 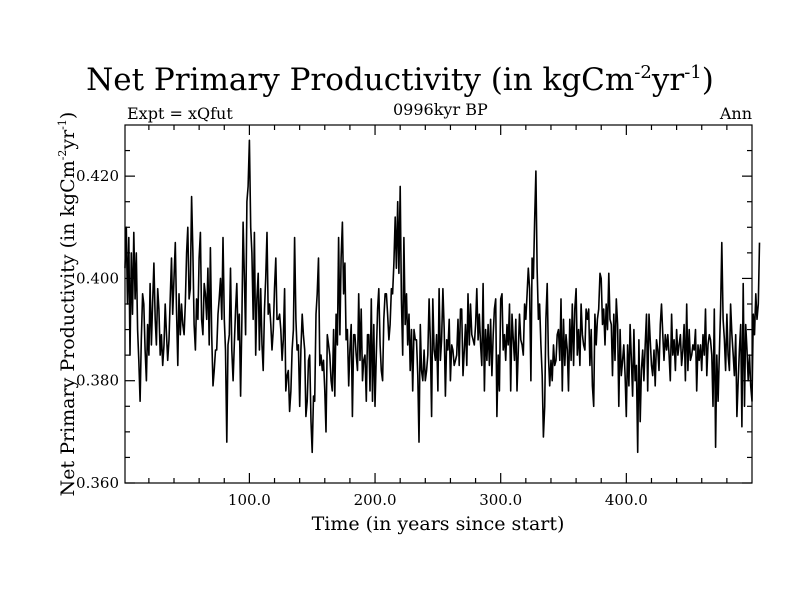 I want to click on season-label: Ann, so click(x=735, y=113).